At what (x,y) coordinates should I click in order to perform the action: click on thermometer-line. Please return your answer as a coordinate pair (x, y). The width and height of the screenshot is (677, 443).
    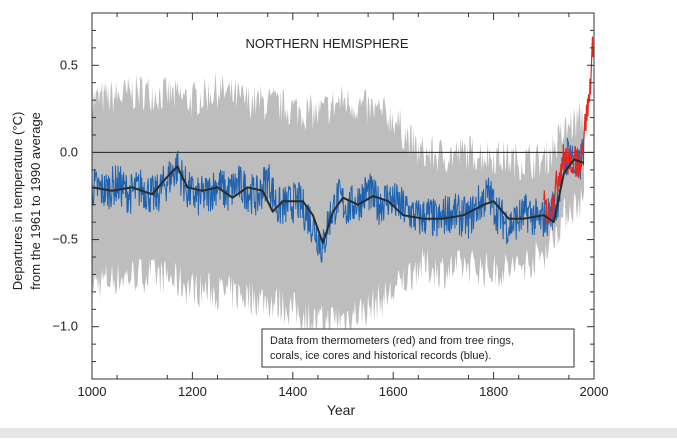
    Looking at the image, I should click on (568, 130).